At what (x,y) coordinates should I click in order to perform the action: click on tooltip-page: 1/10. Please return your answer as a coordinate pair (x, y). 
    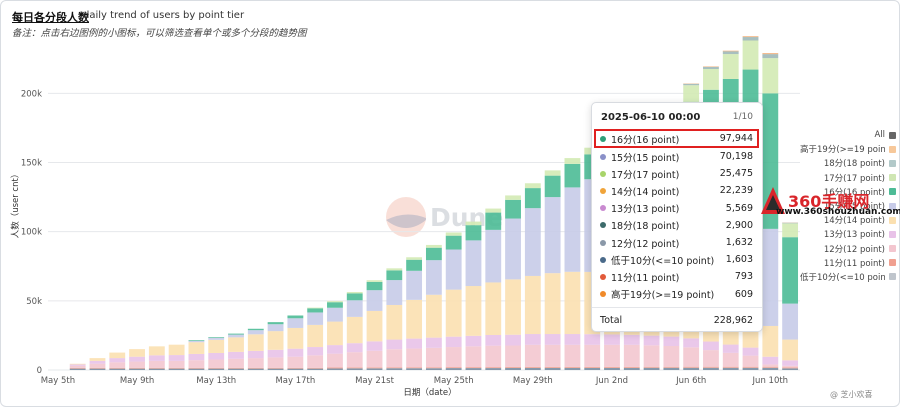
    Looking at the image, I should click on (742, 117).